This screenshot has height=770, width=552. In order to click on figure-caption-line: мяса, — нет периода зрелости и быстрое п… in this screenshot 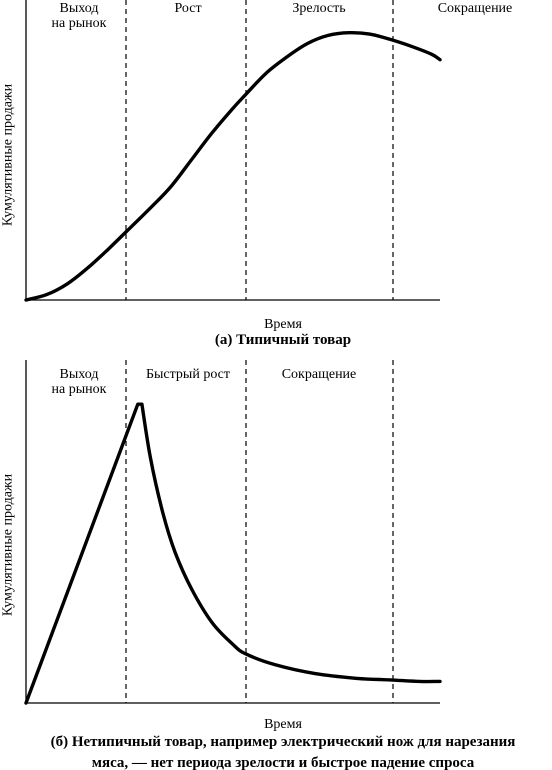, I will do `click(283, 762)`.